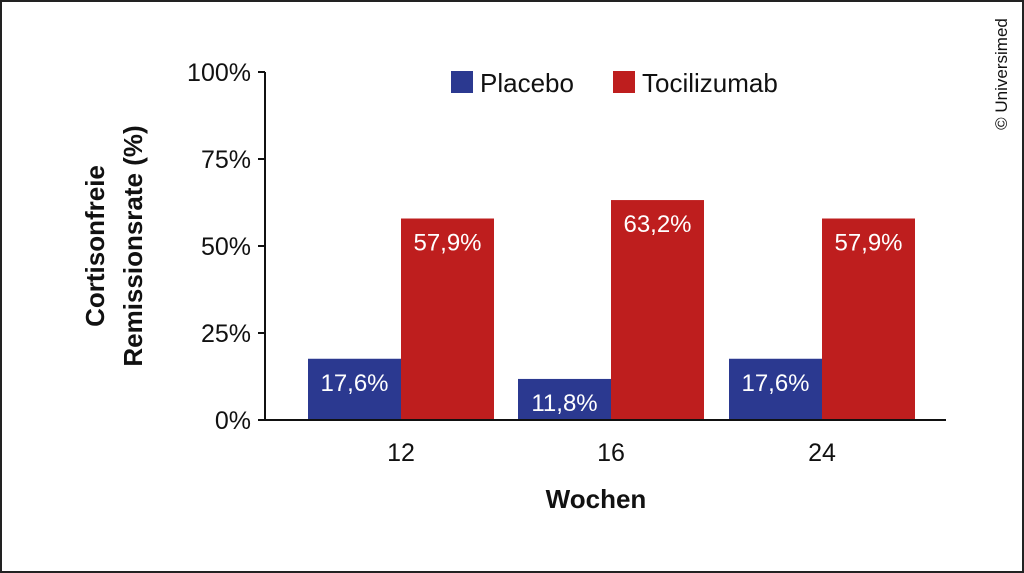 The width and height of the screenshot is (1024, 573). I want to click on x-axis: 12 16 24, so click(605, 443).